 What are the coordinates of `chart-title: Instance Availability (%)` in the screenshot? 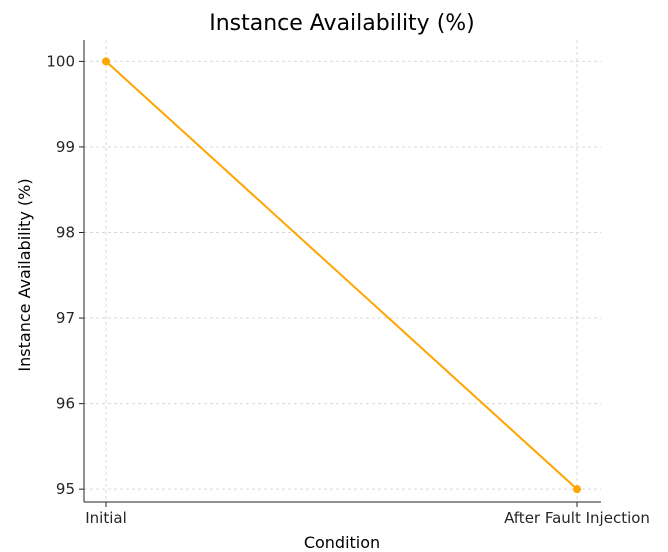 It's located at (342, 23).